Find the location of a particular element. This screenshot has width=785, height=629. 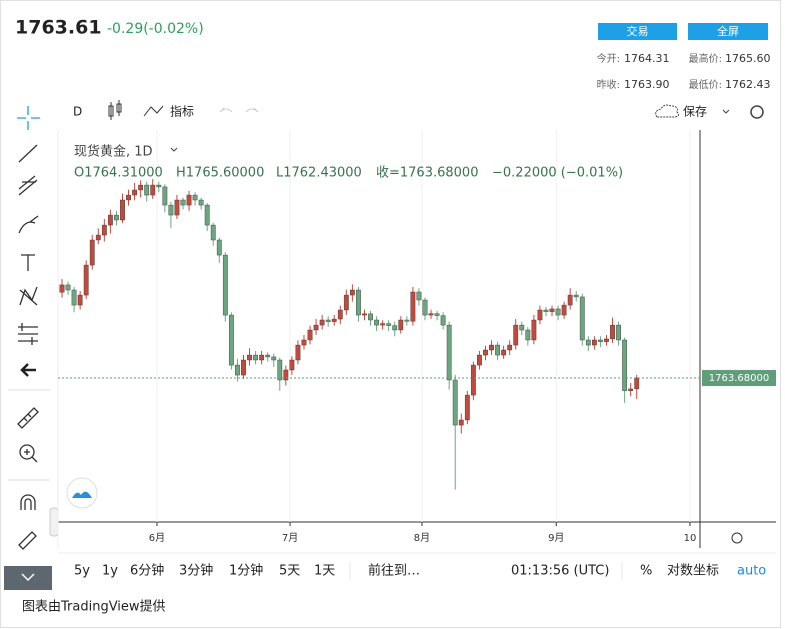

footer: 图表由TradingView提供 is located at coordinates (94, 607).